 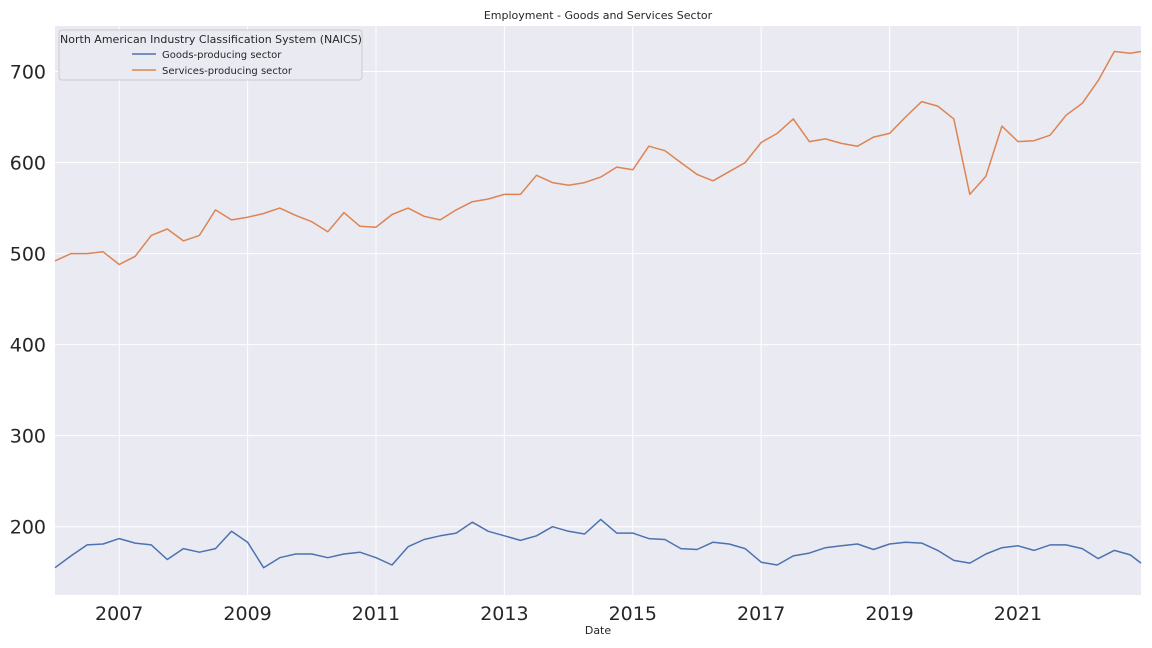 I want to click on x-axis-label: Date, so click(x=598, y=630).